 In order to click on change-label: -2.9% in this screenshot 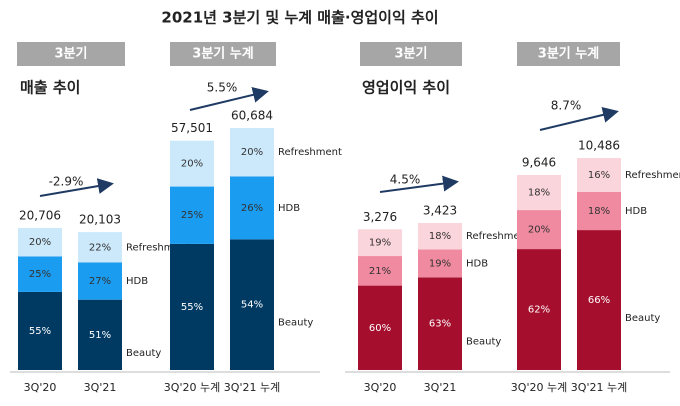, I will do `click(66, 182)`.